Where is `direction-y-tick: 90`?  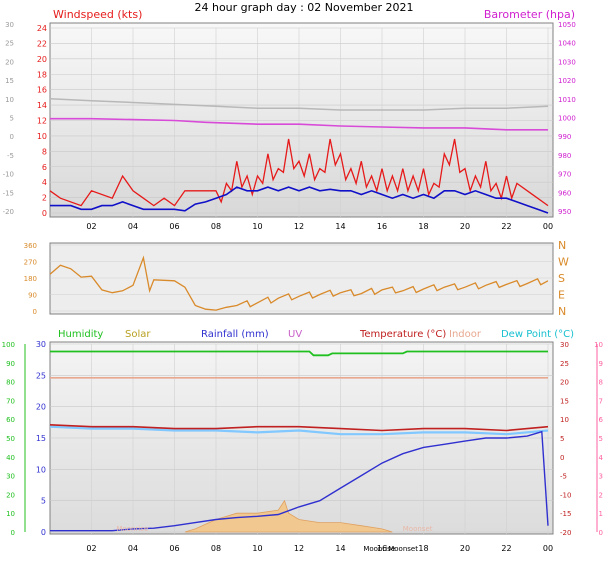
direction-y-tick: 90 is located at coordinates (32, 296).